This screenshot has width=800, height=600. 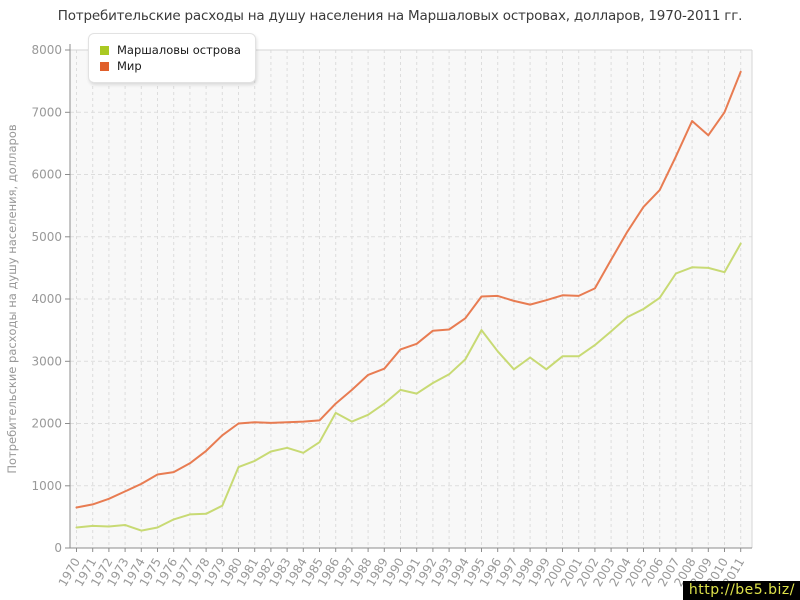 What do you see at coordinates (46, 237) in the screenshot?
I see `y-tick-label: 5000` at bounding box center [46, 237].